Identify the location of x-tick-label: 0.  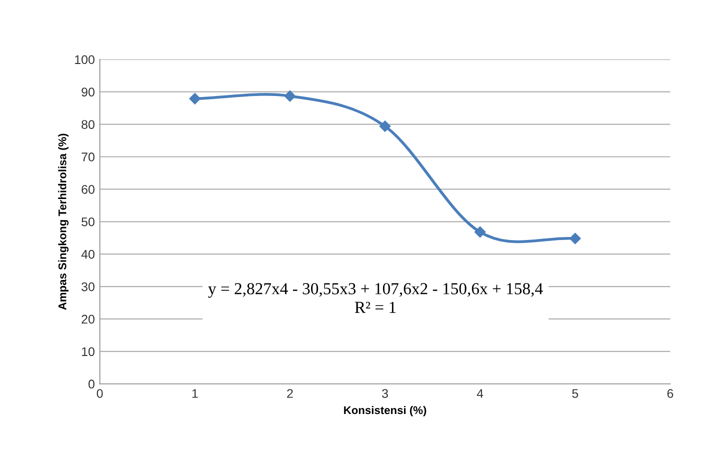
(99, 393).